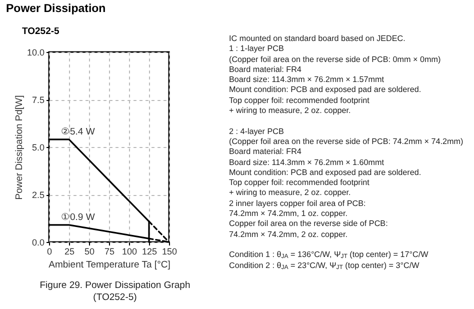 The image size is (474, 309). I want to click on text: 74.2mm × 74.2mm, 1 oz. copper., so click(289, 214).